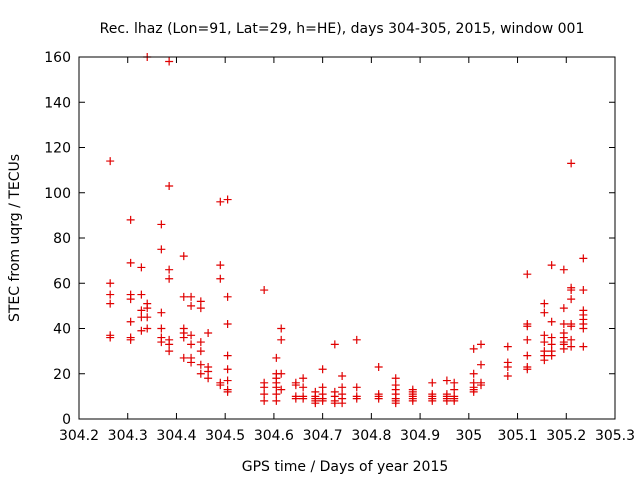 The height and width of the screenshot is (480, 640). I want to click on x-tick-label: 305.3, so click(615, 436).